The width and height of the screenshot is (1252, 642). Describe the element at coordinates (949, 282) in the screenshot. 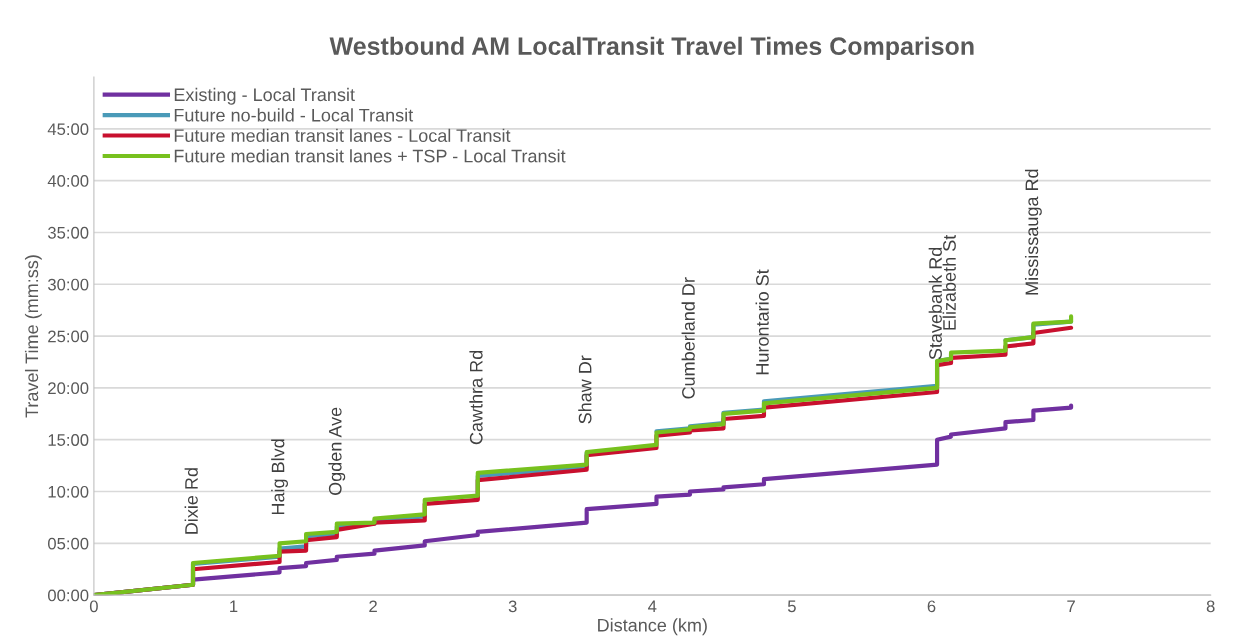

I see `annotation: Elizabeth St` at that location.